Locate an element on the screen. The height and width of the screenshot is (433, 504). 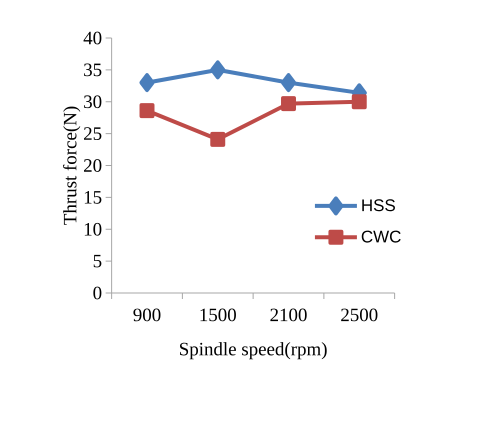
legend-label: HSS is located at coordinates (378, 205).